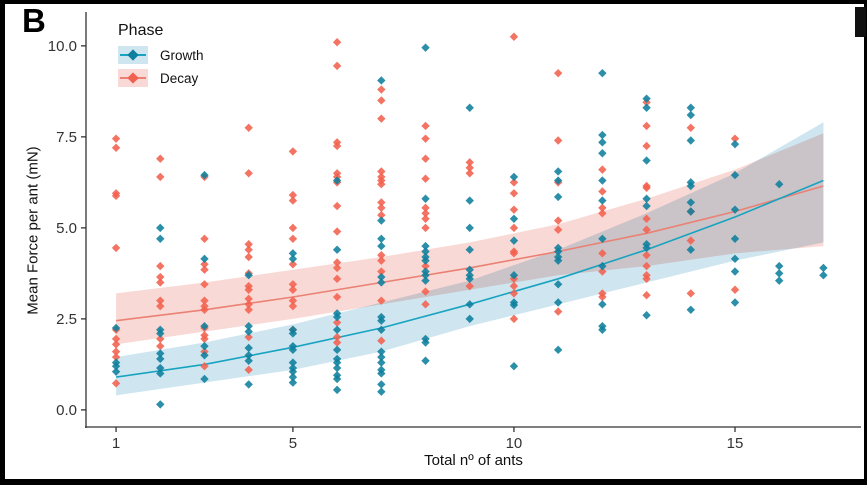 Image resolution: width=867 pixels, height=485 pixels. Describe the element at coordinates (33, 230) in the screenshot. I see `y-axis-title: Mean Force per ant (mN)` at that location.